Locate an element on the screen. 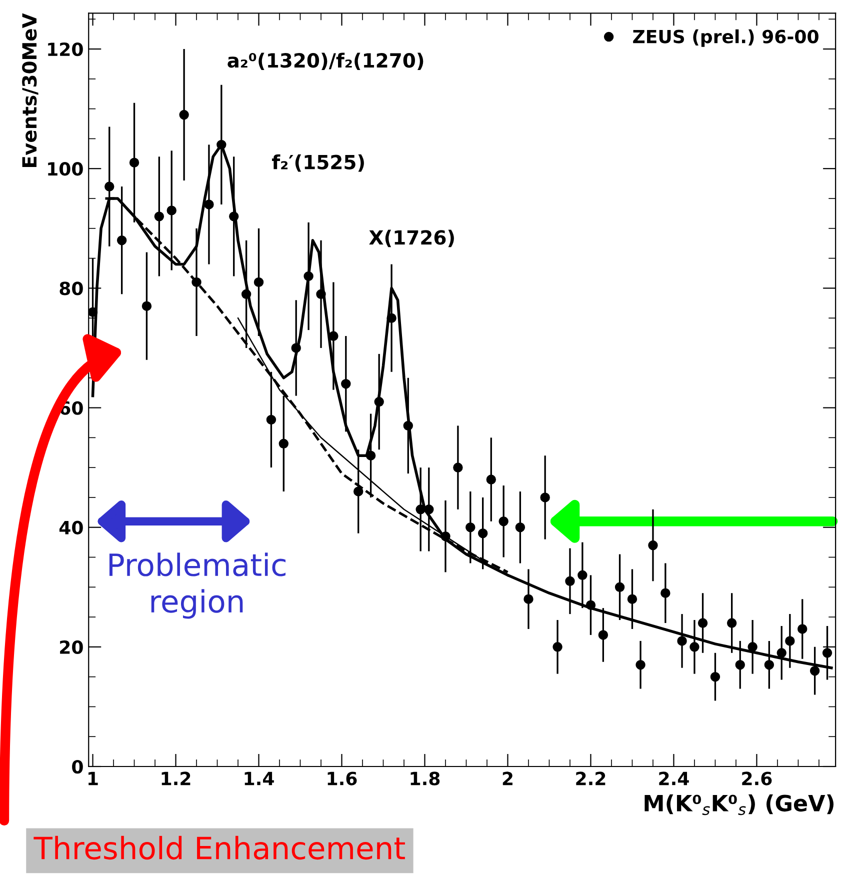 This screenshot has height=876, width=844. x-tick-label: 2 is located at coordinates (507, 779).